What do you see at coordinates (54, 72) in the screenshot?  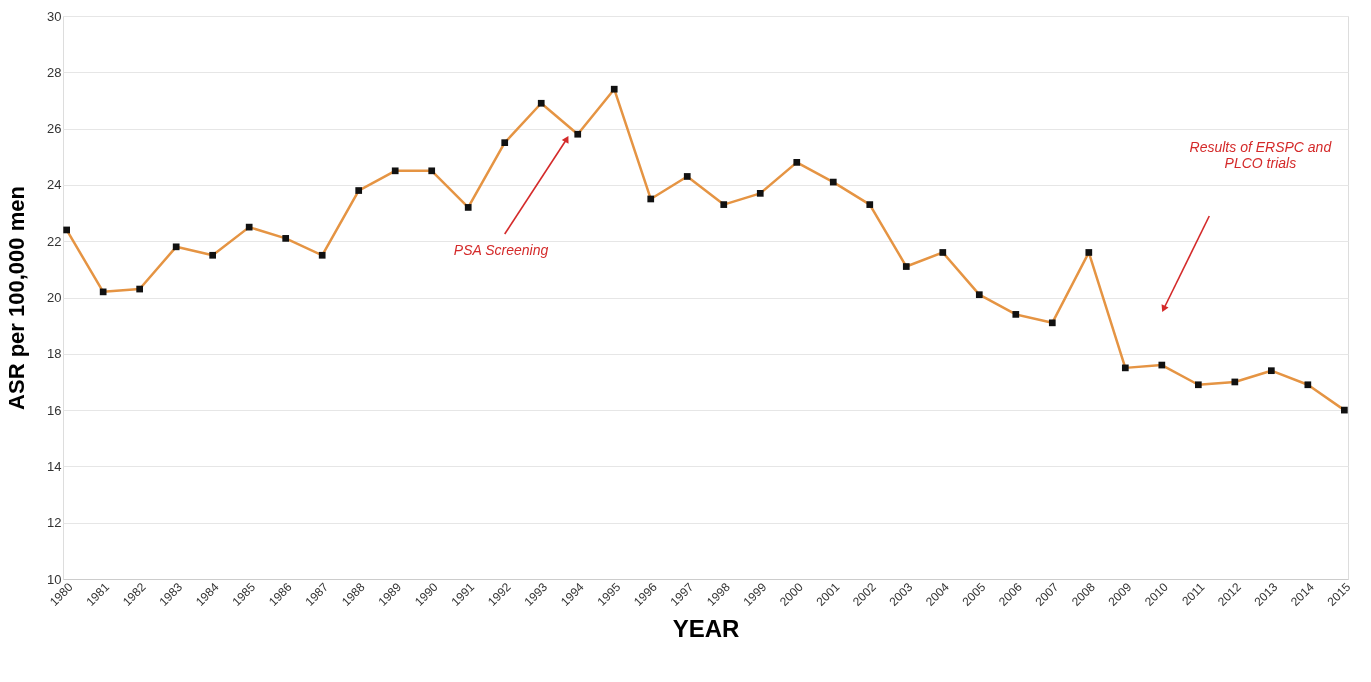 I see `y-tick-label: 28` at bounding box center [54, 72].